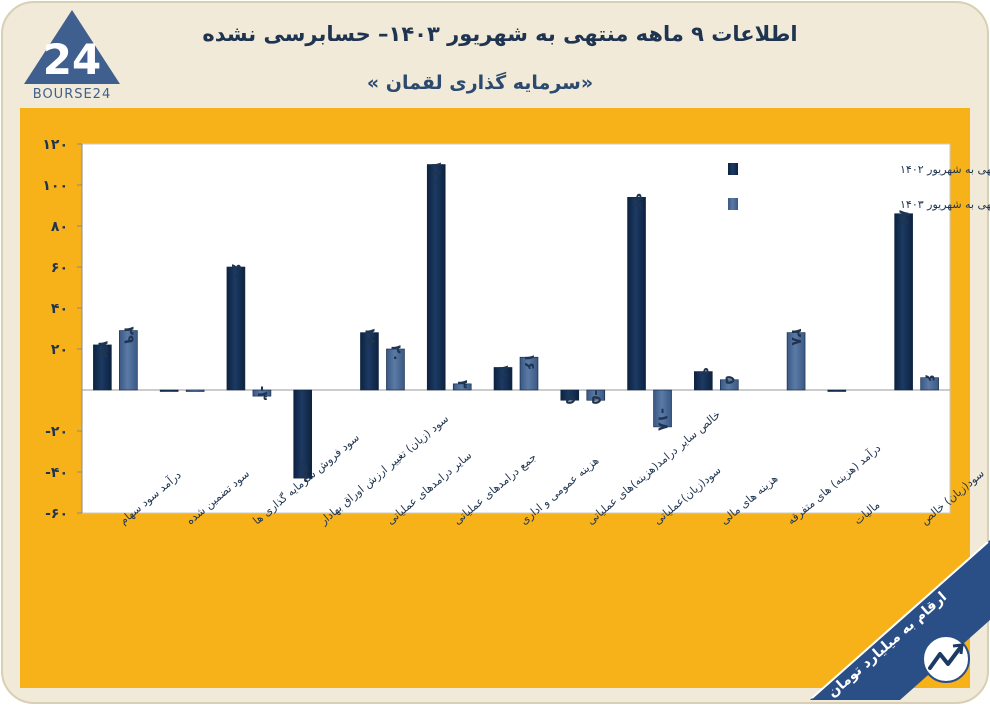  I want to click on logo-text: BOURSE24, so click(72, 93).